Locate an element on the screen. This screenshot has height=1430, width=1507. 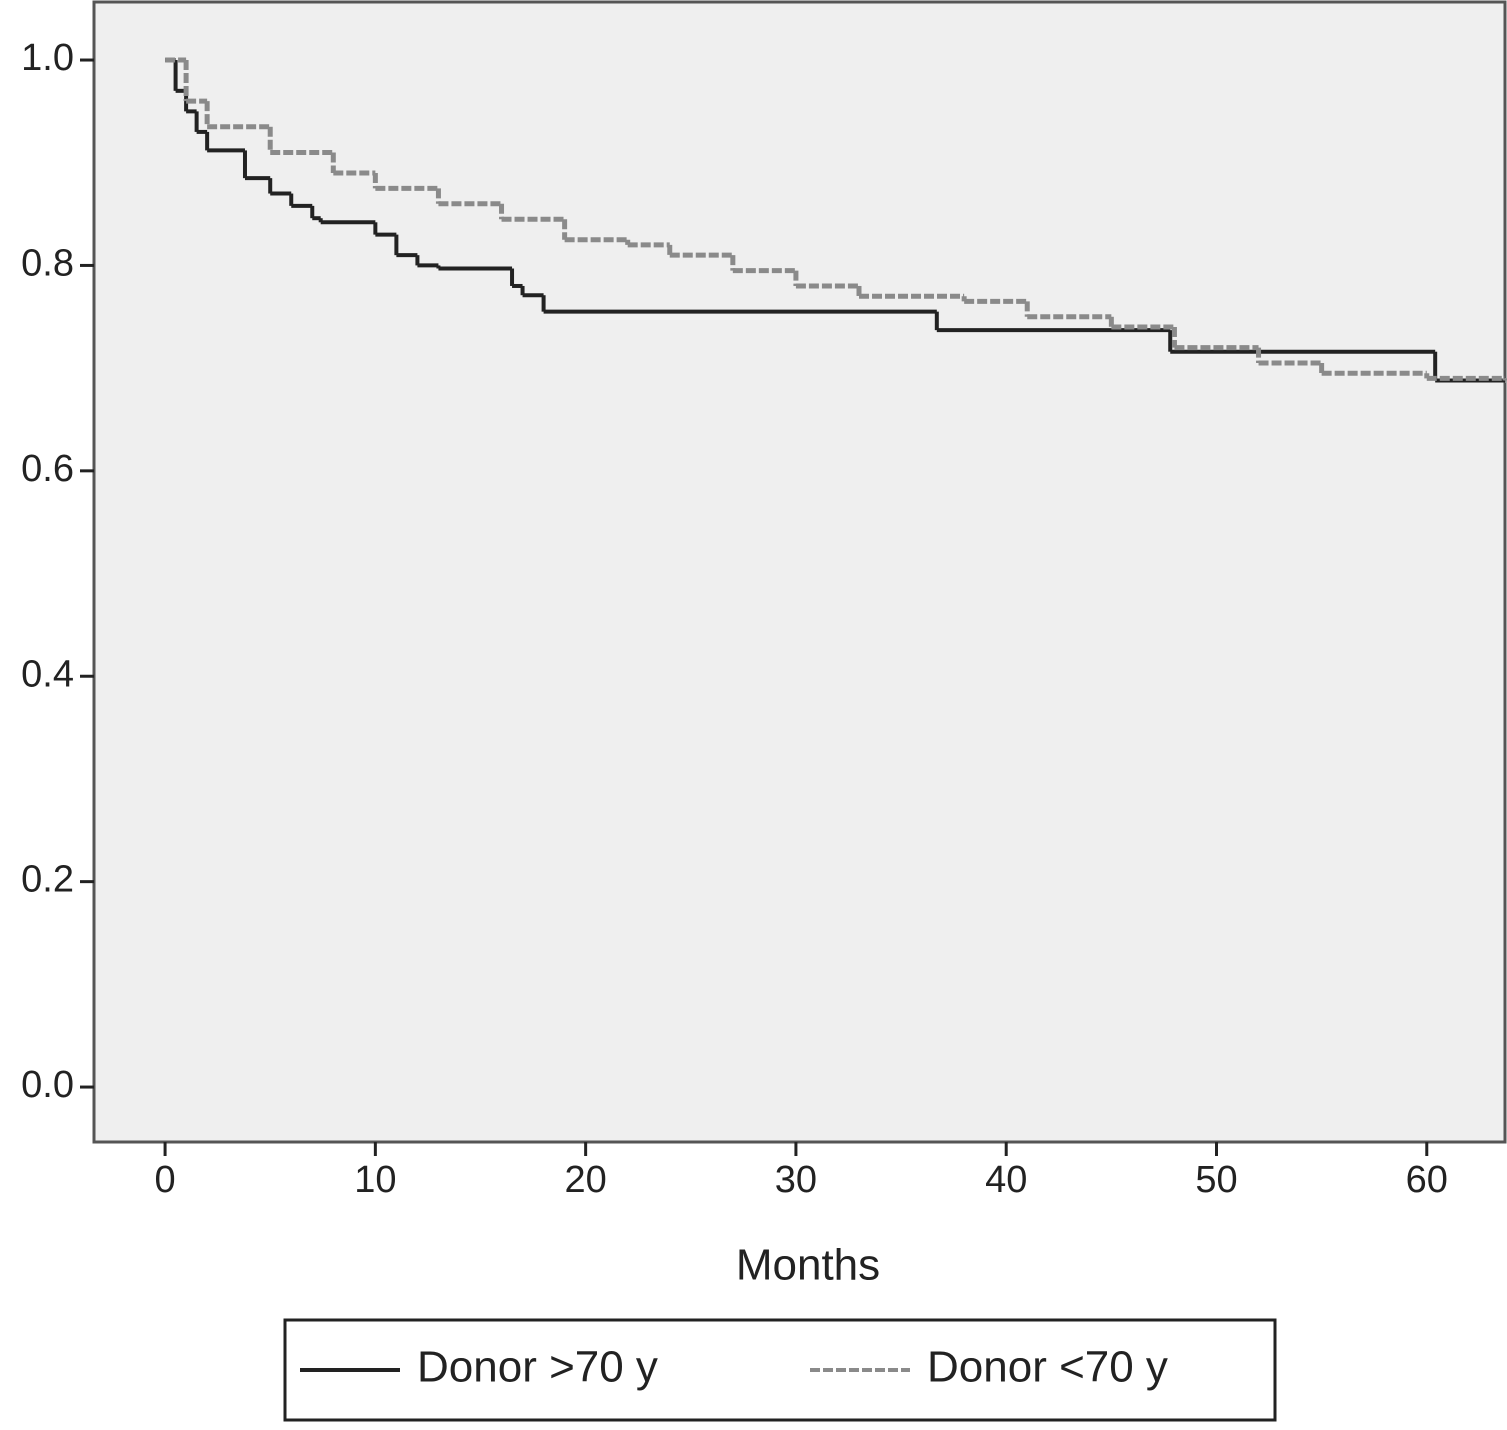
y-tick-label: 1.0 is located at coordinates (47, 58).